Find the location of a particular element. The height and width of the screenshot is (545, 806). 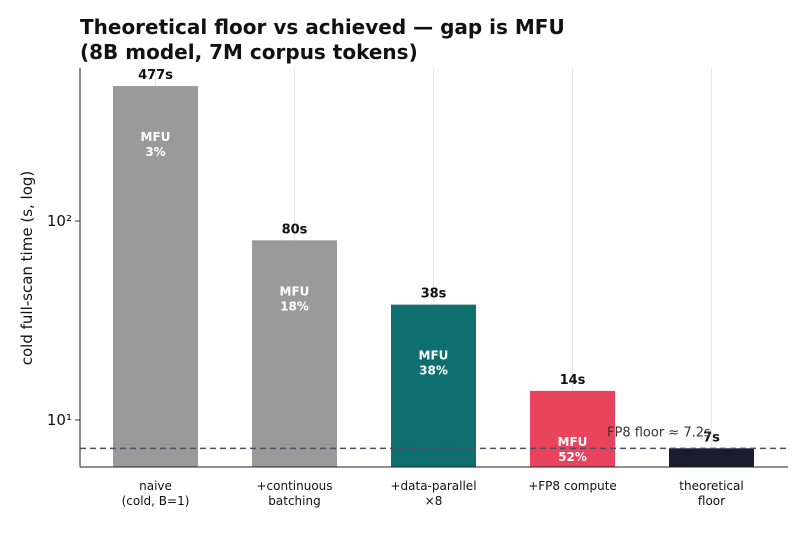

x-tick-label: +continuous batching is located at coordinates (294, 493).